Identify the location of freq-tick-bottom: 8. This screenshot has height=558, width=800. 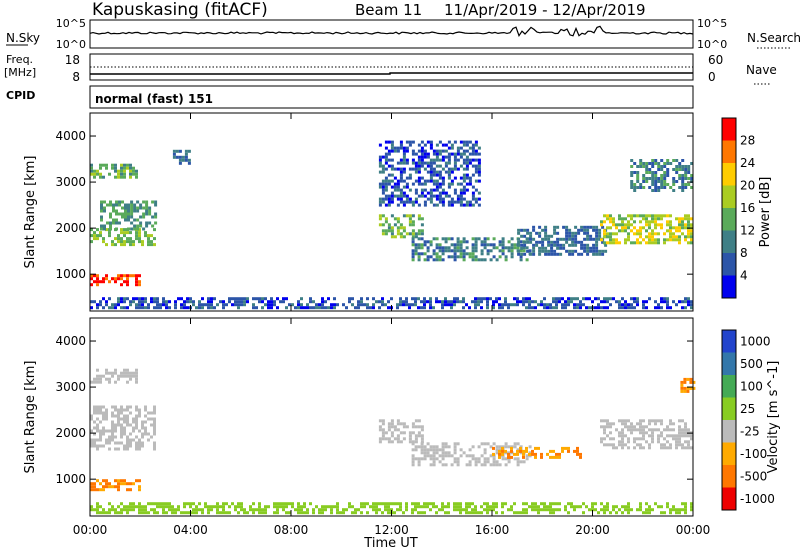
(76, 77).